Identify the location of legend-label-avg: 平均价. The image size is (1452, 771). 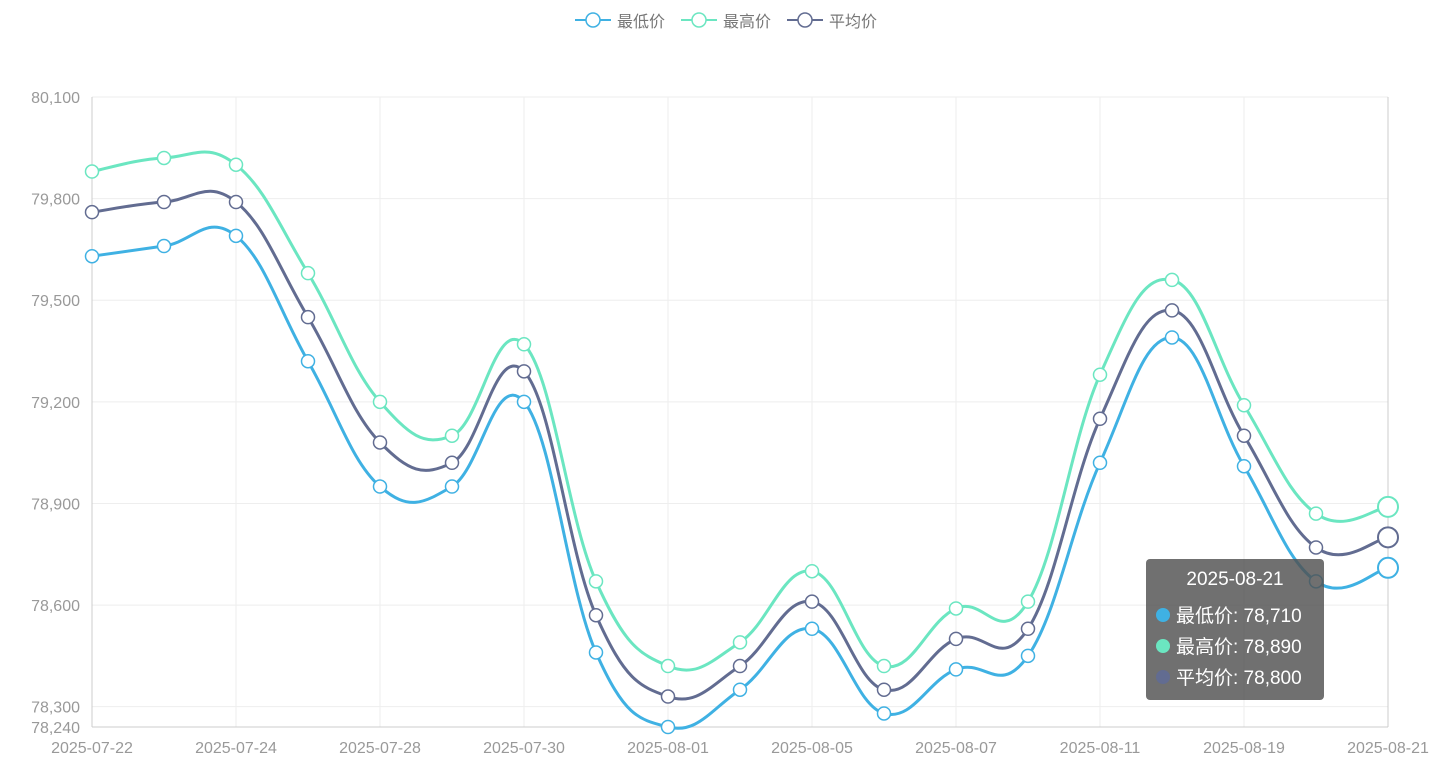
(853, 22).